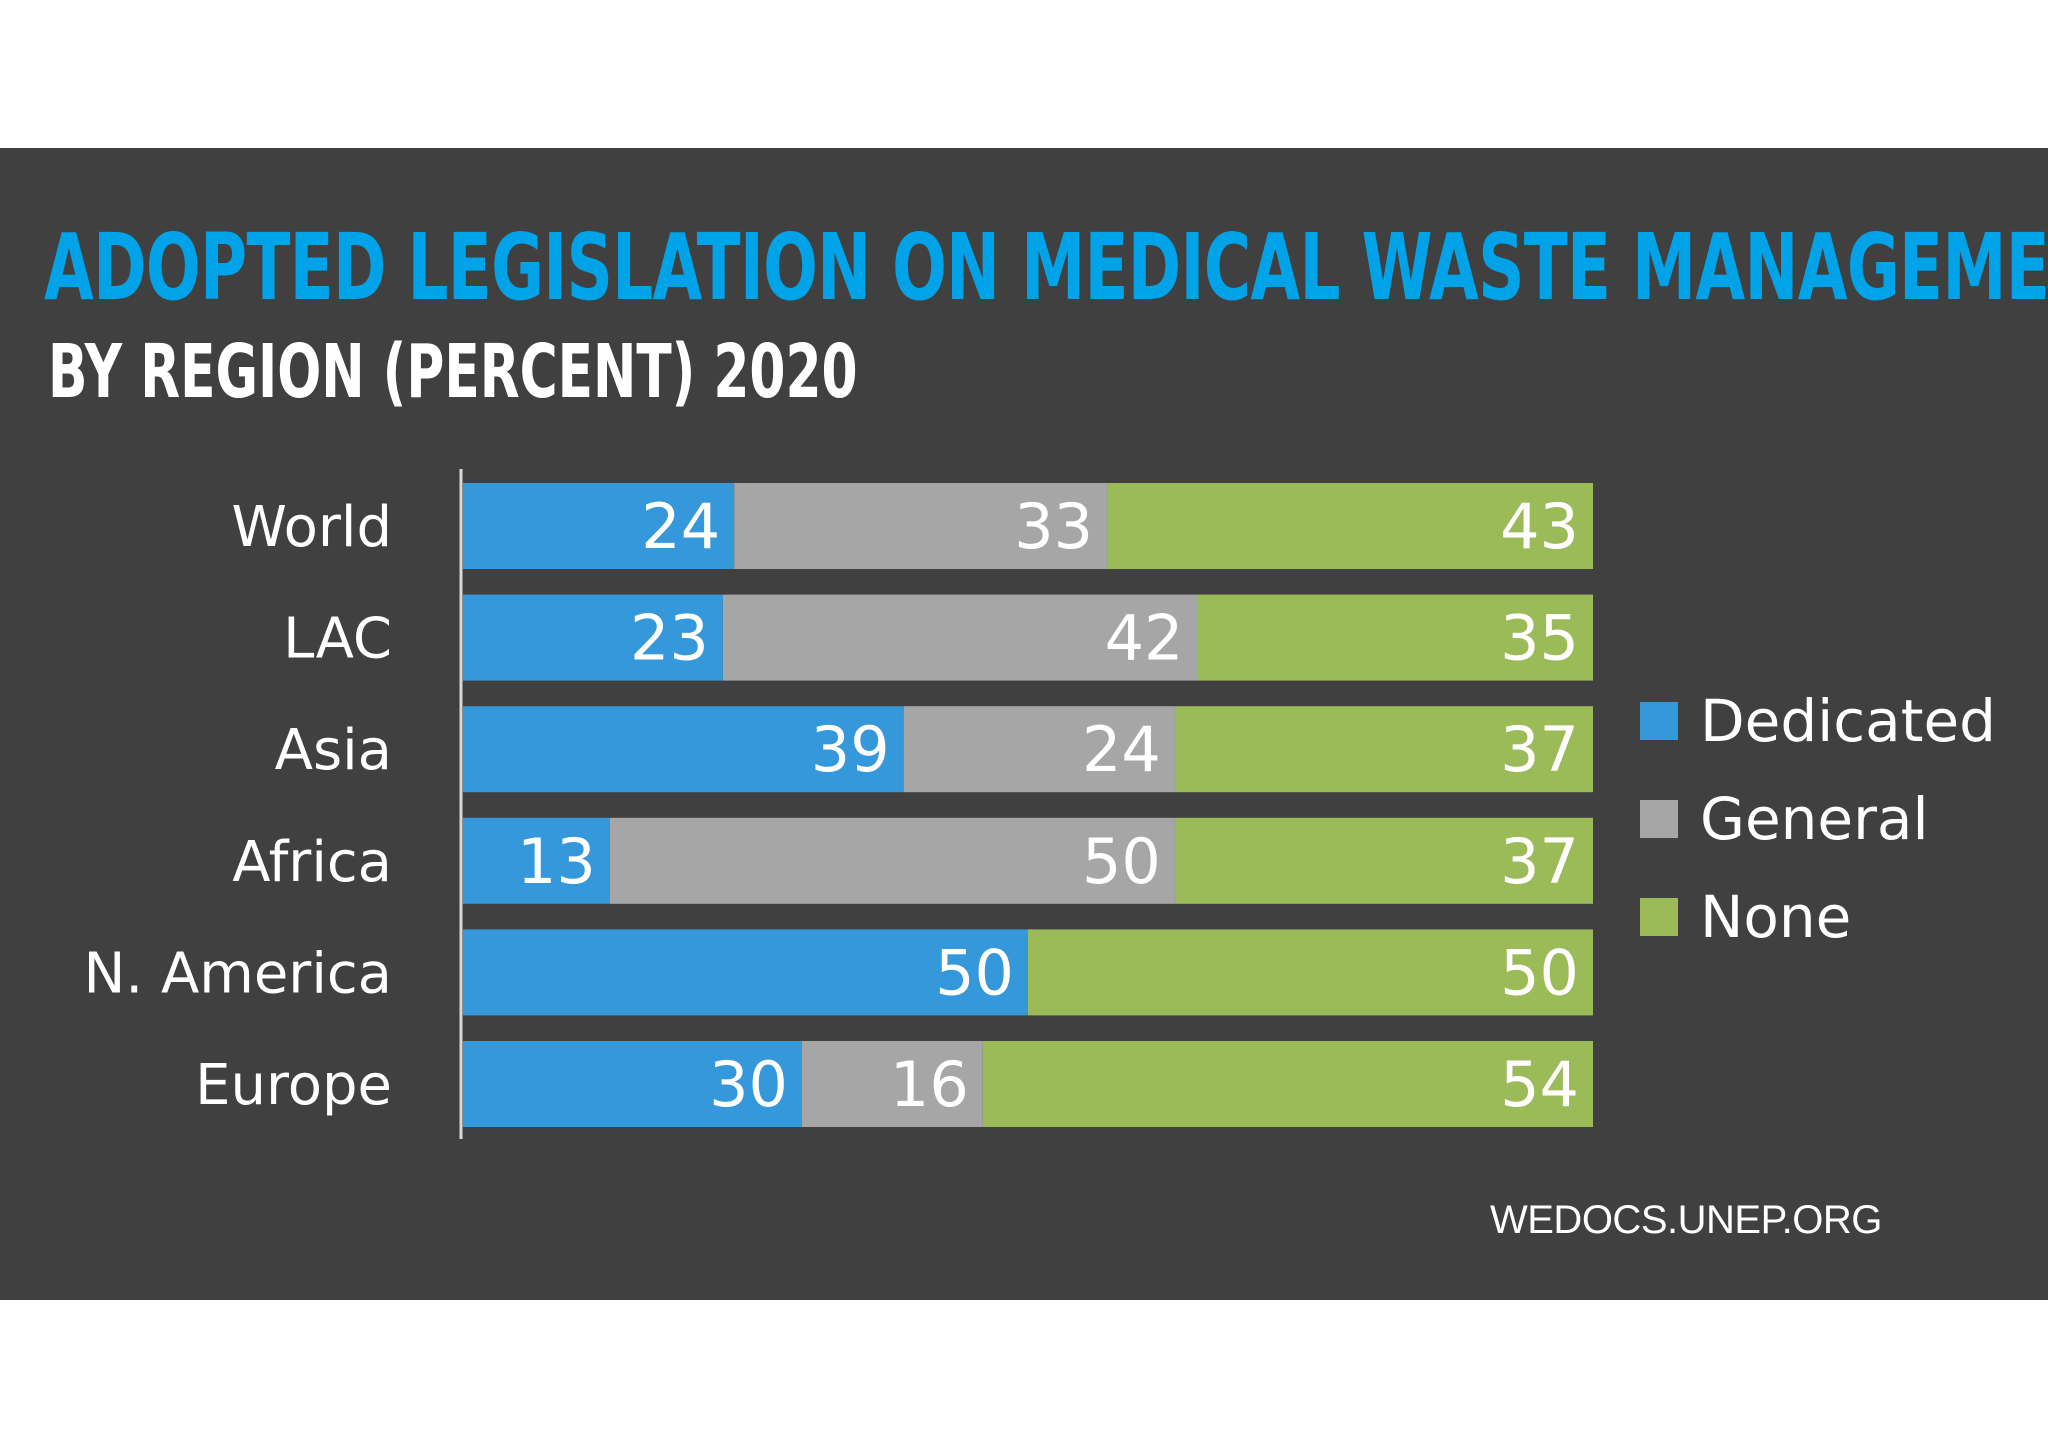 This screenshot has width=2048, height=1448. I want to click on data-label-asia-dedicated: 39, so click(850, 749).